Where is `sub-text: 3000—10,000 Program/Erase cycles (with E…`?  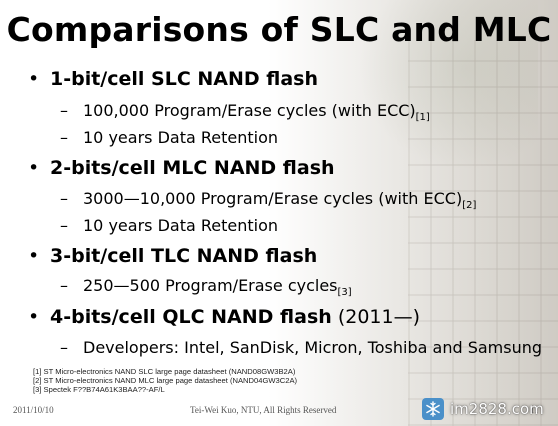 sub-text: 3000—10,000 Program/Erase cycles (with E… is located at coordinates (273, 198).